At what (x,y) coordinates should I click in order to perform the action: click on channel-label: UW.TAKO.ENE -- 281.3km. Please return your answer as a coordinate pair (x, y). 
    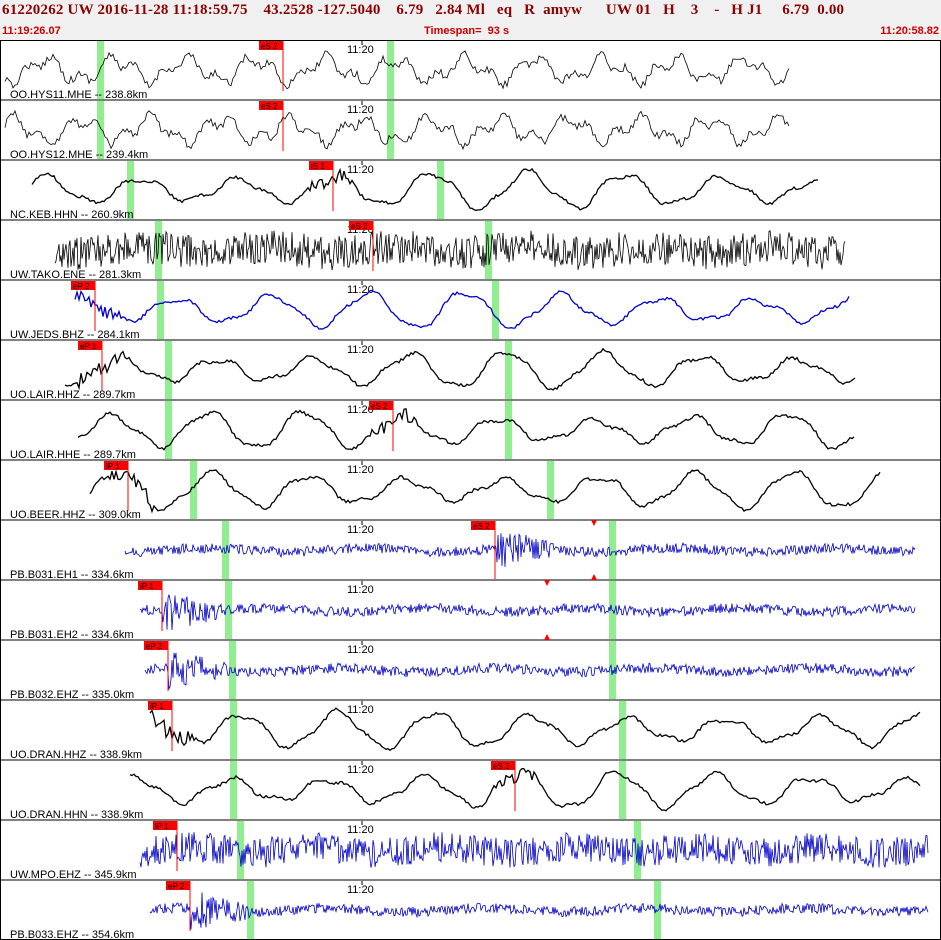
    Looking at the image, I should click on (75, 275).